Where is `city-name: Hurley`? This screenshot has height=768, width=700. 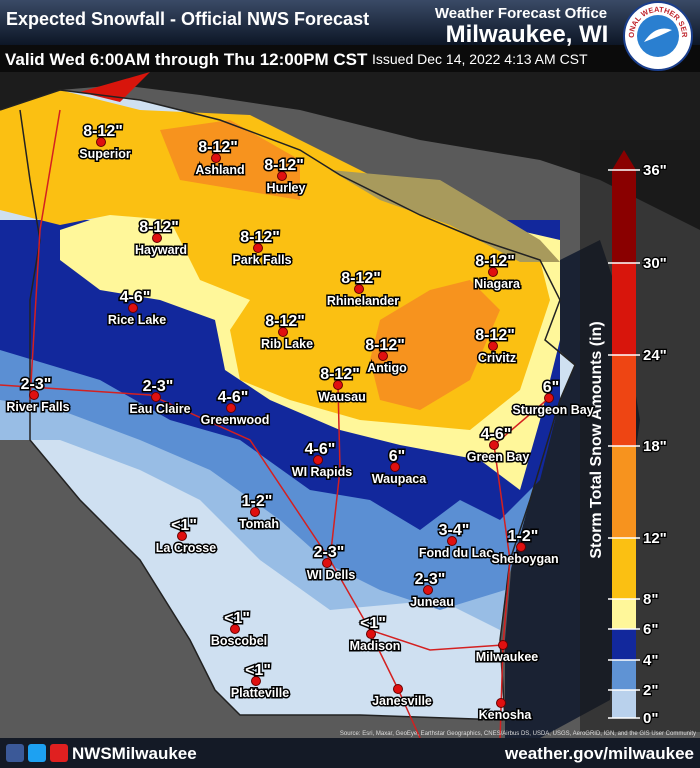
city-name: Hurley is located at coordinates (286, 188).